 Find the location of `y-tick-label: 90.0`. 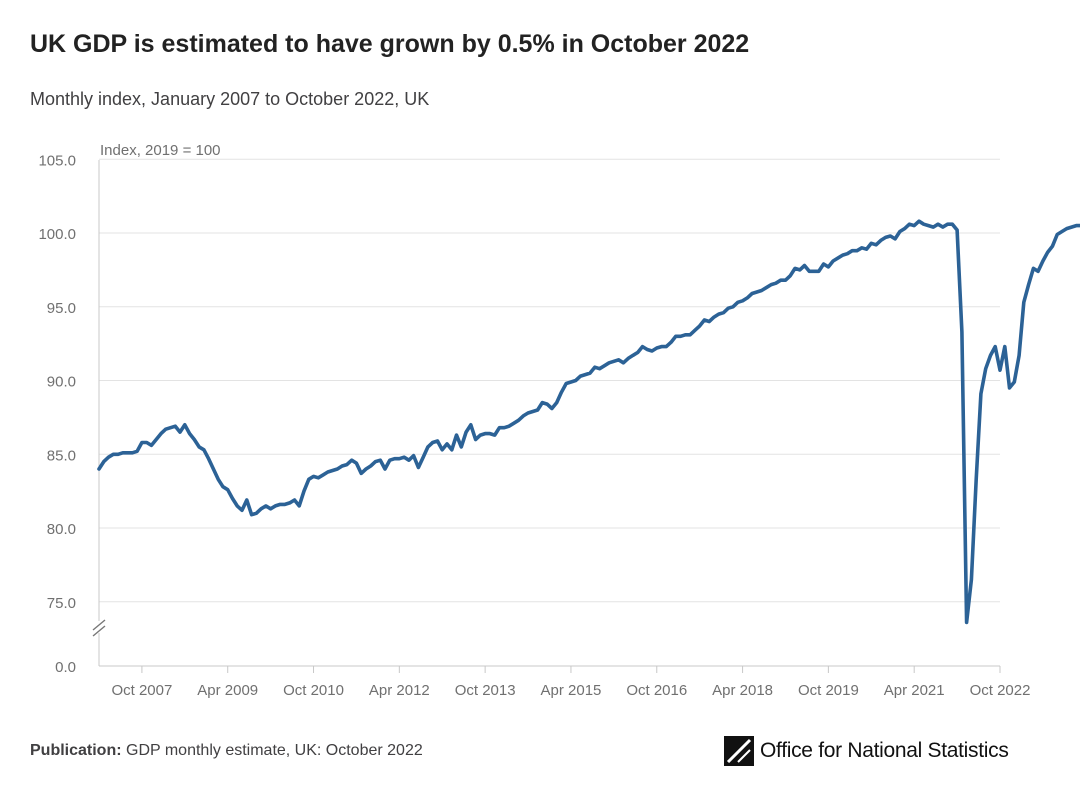

y-tick-label: 90.0 is located at coordinates (61, 382).